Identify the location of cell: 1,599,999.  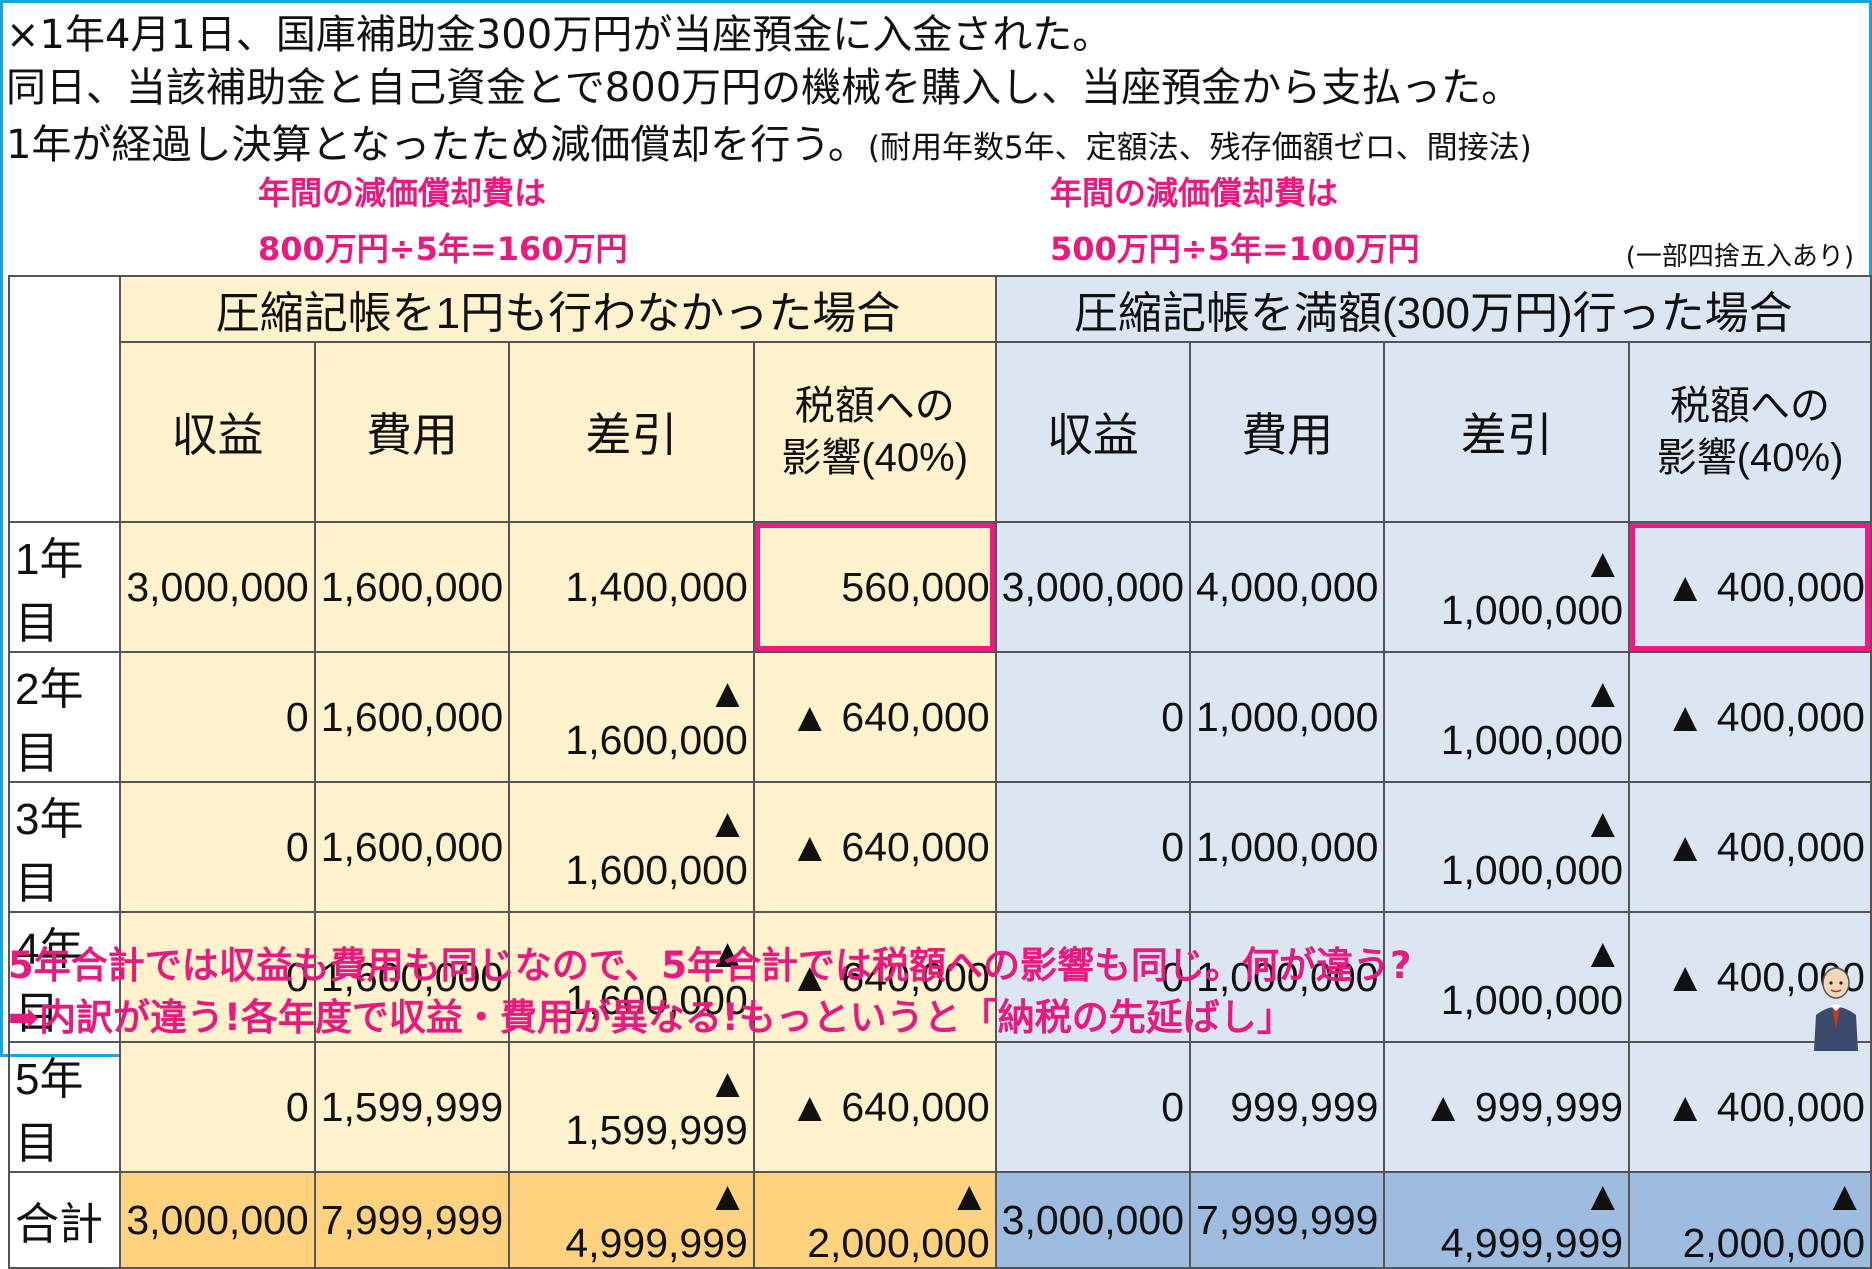
(412, 1107).